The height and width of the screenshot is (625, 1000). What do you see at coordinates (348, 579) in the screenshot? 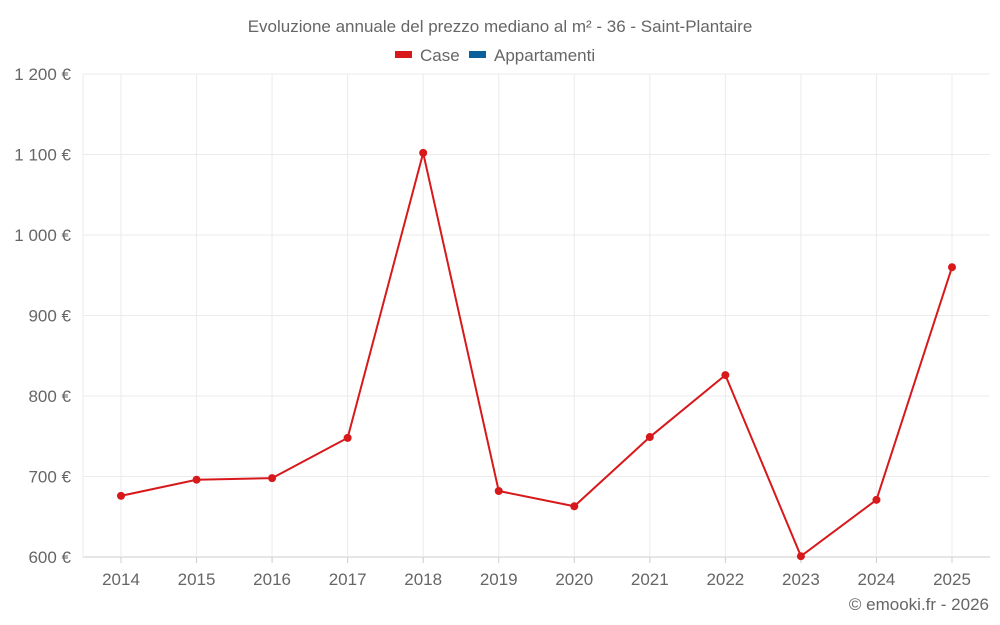
I see `x-tick-label: 2017` at bounding box center [348, 579].